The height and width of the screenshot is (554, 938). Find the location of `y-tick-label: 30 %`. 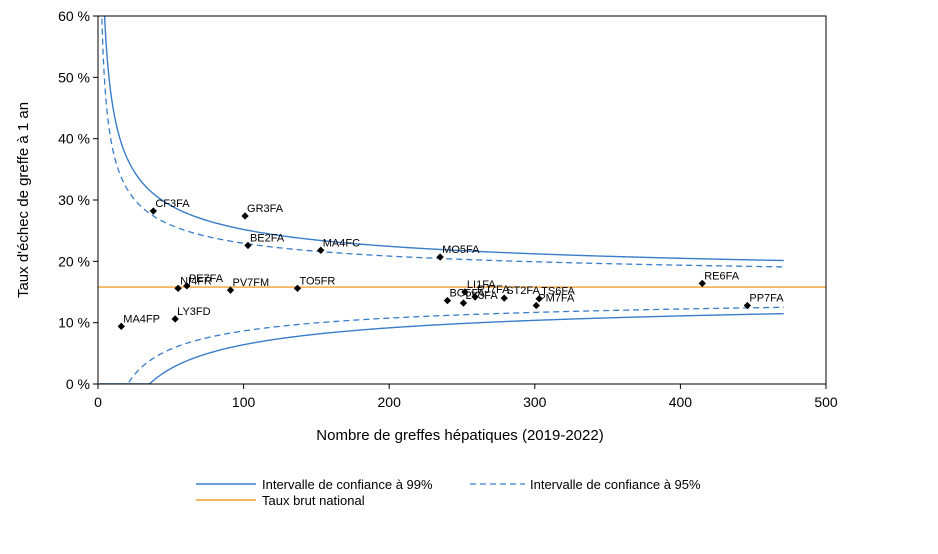

y-tick-label: 30 % is located at coordinates (74, 200).